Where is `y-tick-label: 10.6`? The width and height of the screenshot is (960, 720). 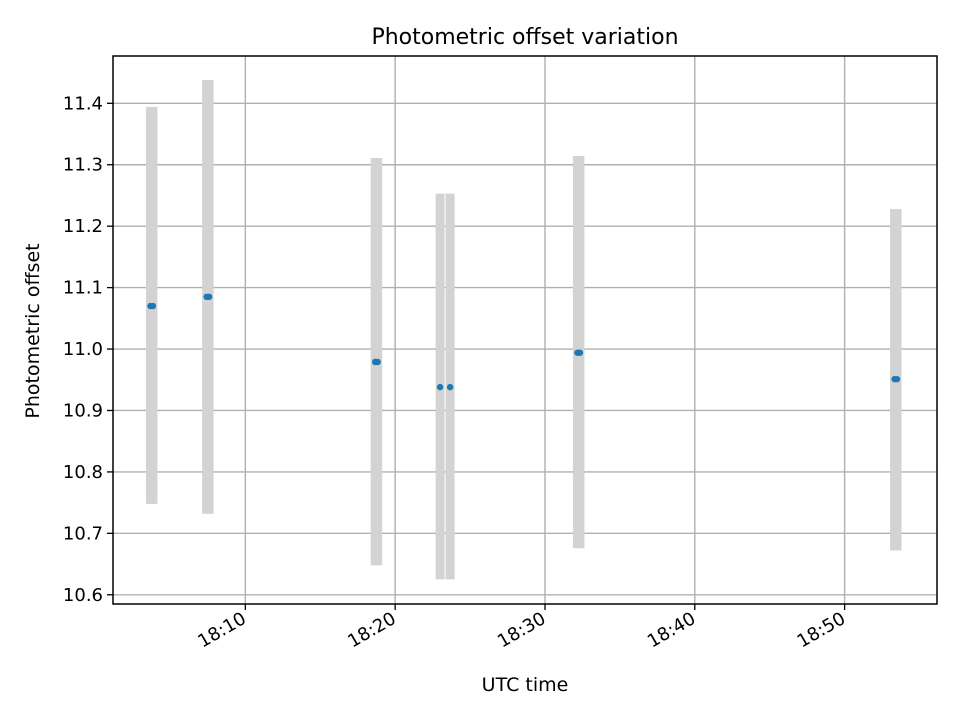
y-tick-label: 10.6 is located at coordinates (83, 595).